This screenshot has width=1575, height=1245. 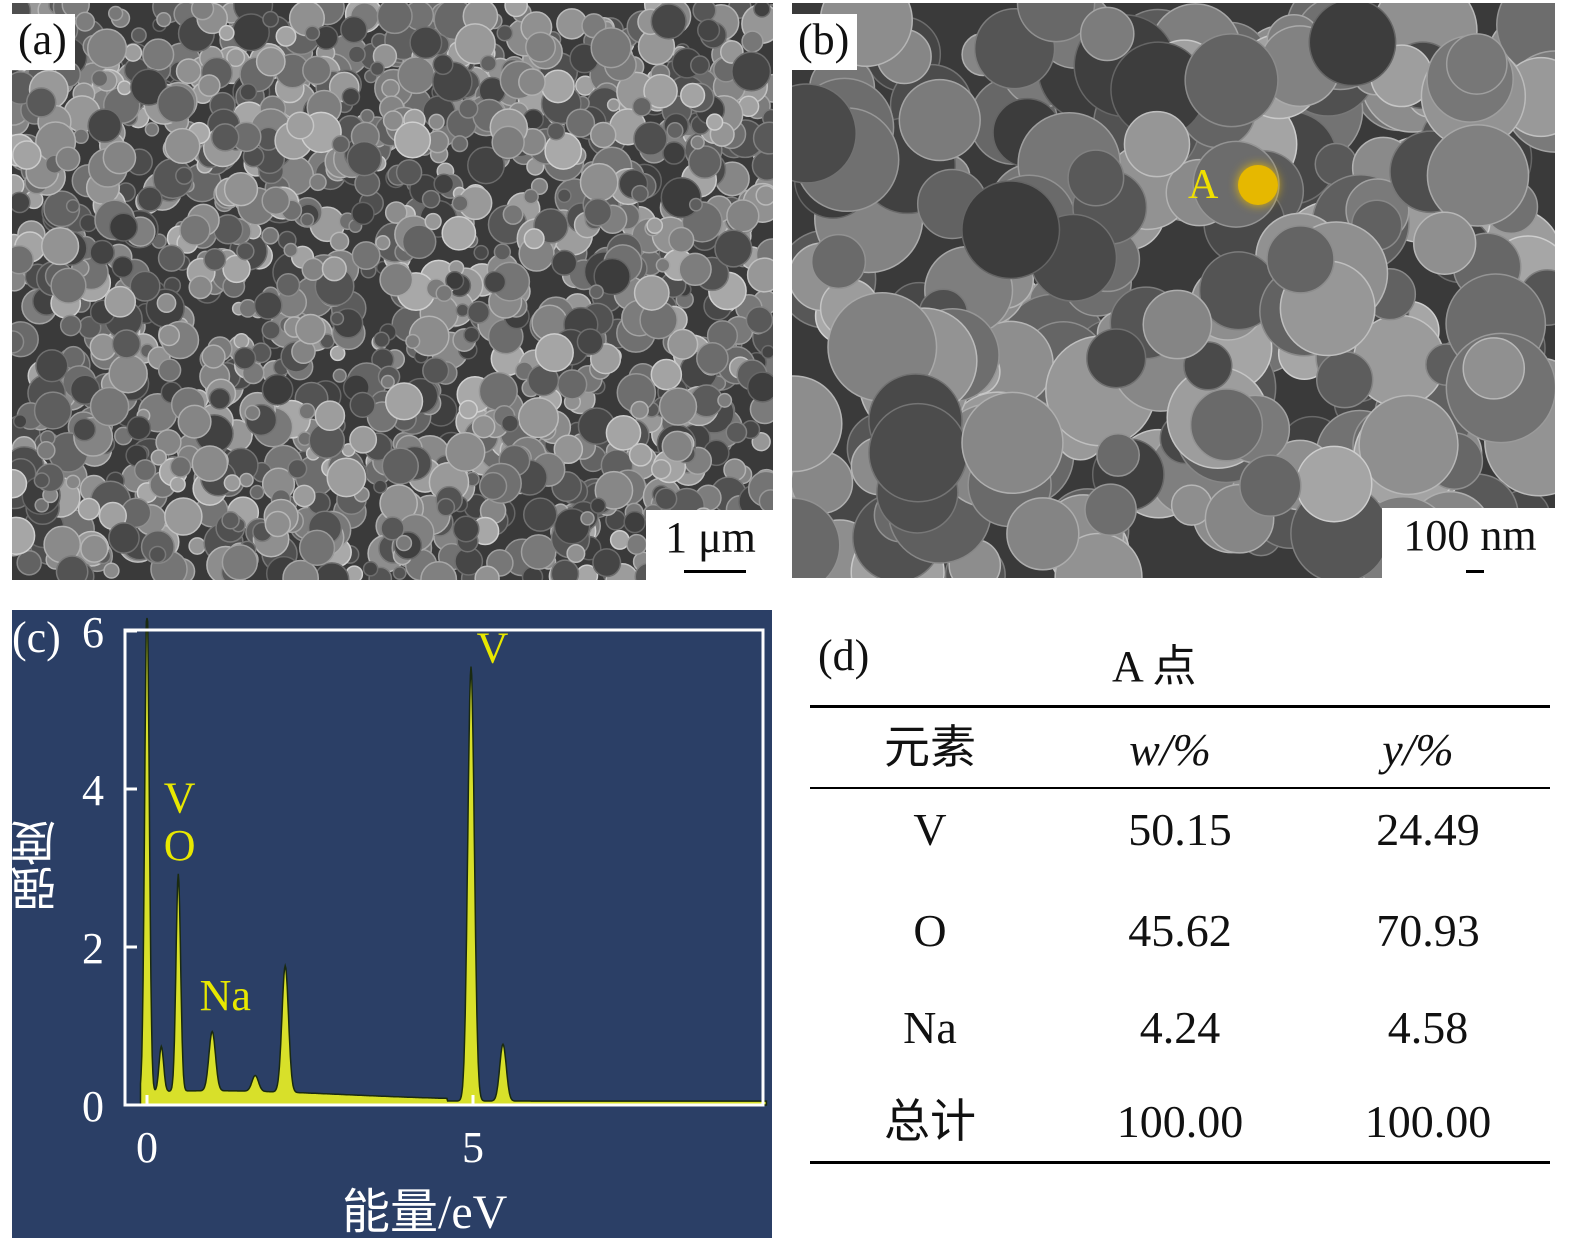 What do you see at coordinates (930, 1027) in the screenshot?
I see `cell-element: Na` at bounding box center [930, 1027].